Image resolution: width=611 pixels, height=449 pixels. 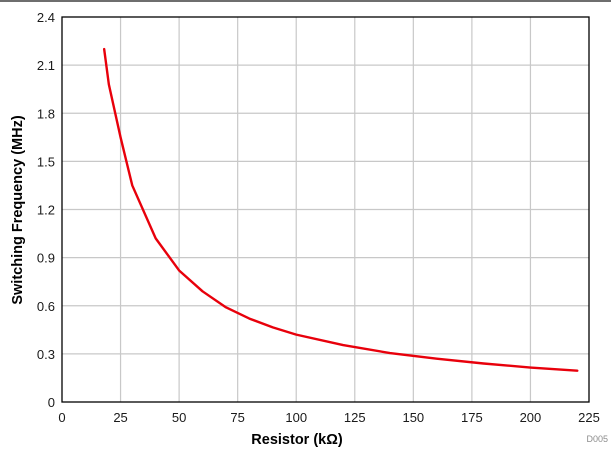 I want to click on y-tick-label: 1.2, so click(x=46, y=210).